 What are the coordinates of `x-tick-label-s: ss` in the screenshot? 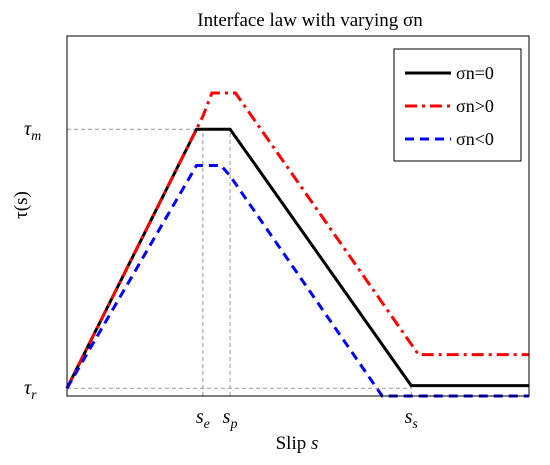 It's located at (412, 419).